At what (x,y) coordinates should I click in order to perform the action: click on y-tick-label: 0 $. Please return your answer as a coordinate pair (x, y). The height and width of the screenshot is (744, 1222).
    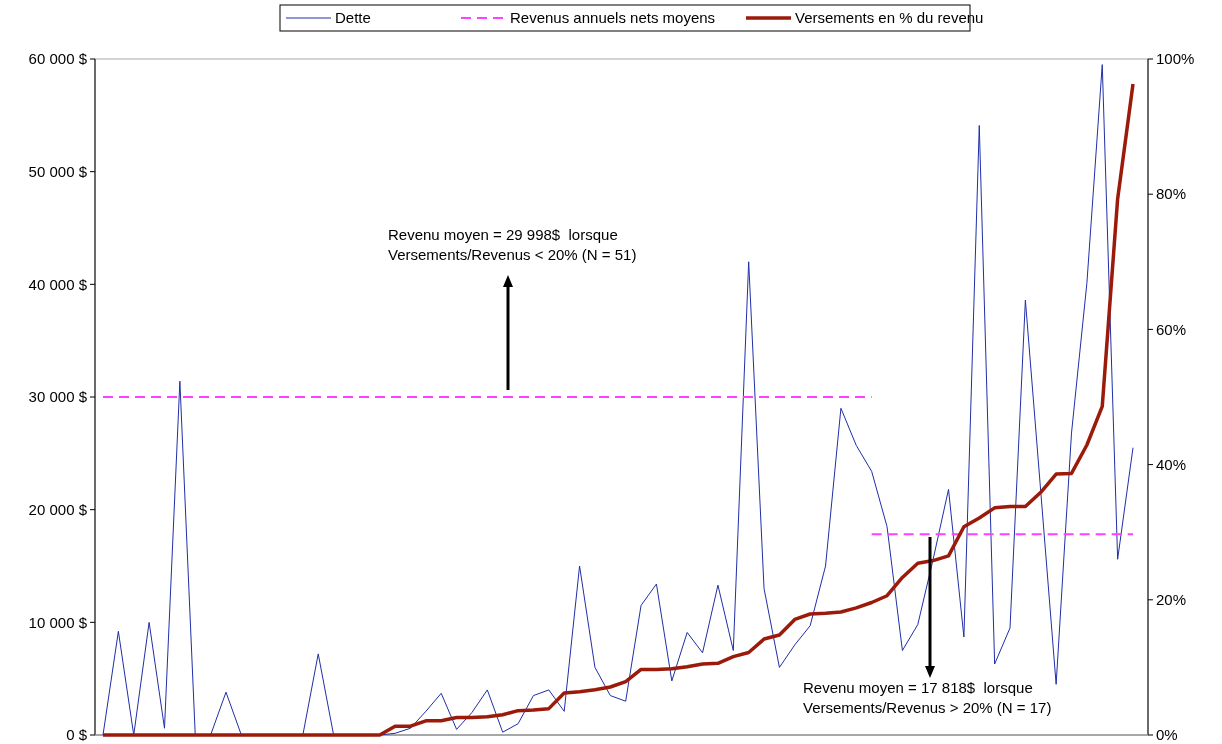
    Looking at the image, I should click on (77, 735).